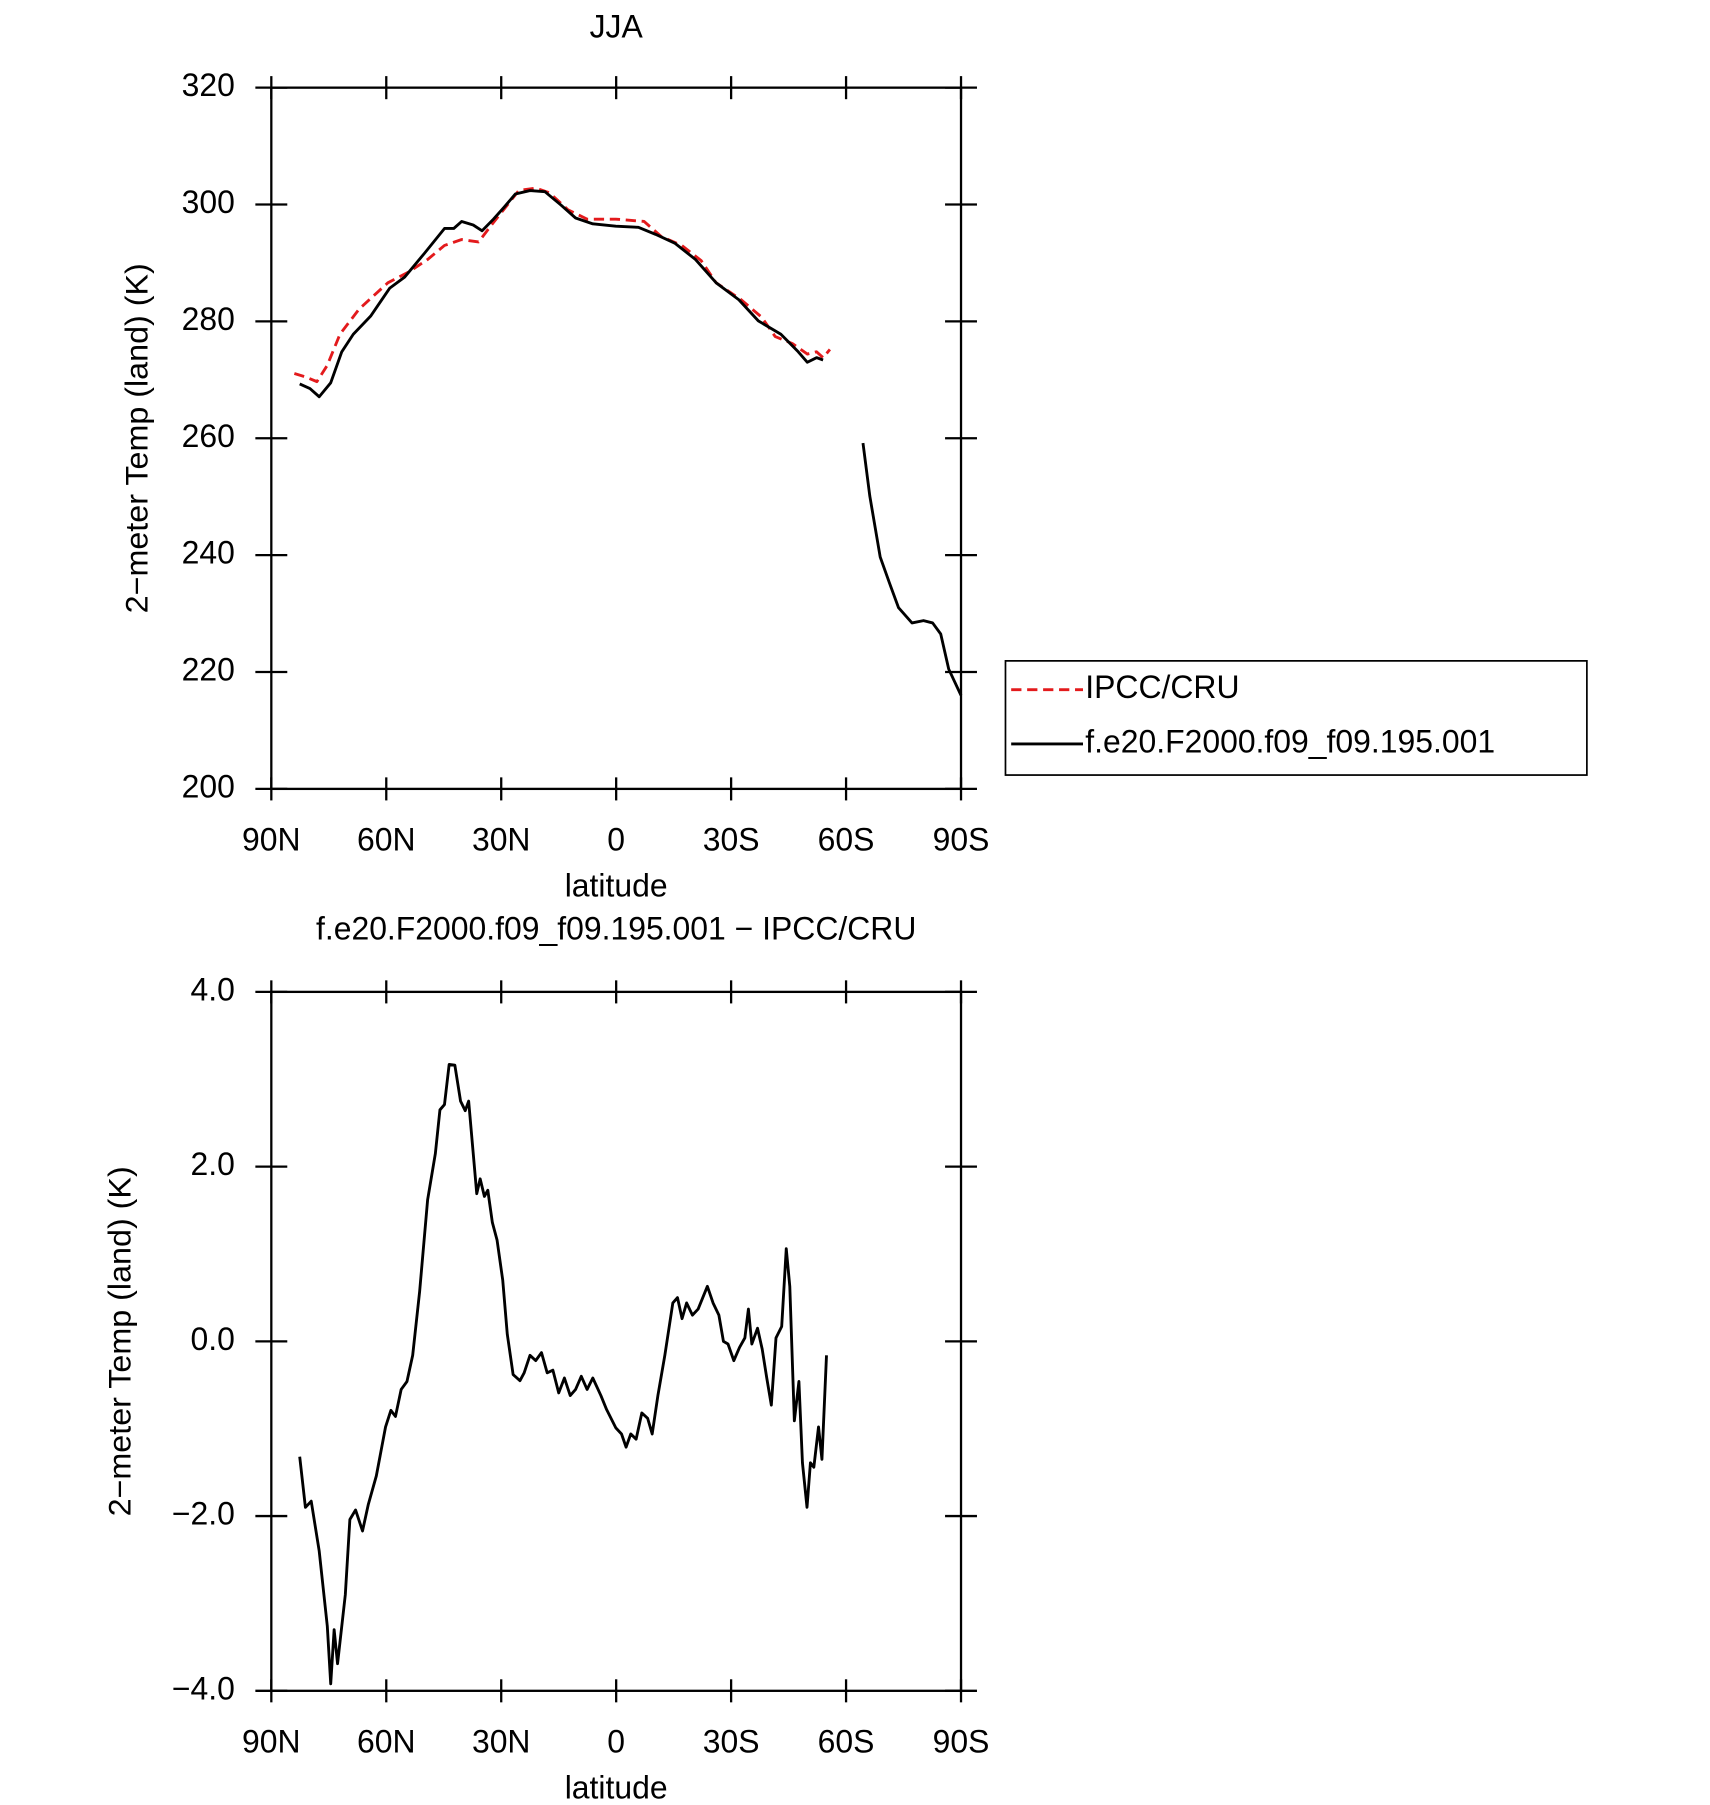 This screenshot has width=1710, height=1805. Describe the element at coordinates (1162, 687) in the screenshot. I see `legend-label: IPCC/CRU` at that location.